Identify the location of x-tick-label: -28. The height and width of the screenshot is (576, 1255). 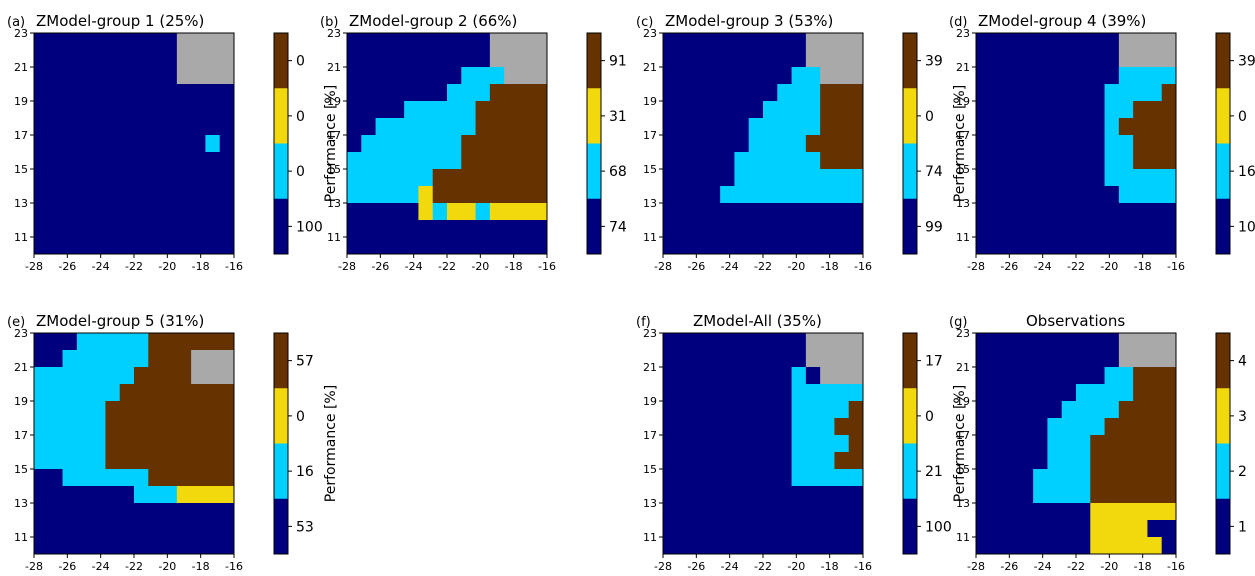
(976, 266).